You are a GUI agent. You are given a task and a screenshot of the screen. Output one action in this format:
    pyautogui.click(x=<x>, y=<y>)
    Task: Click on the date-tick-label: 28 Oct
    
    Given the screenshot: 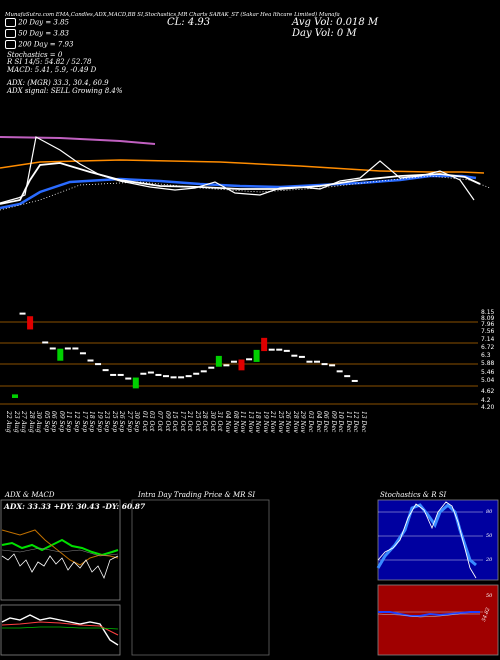 What is the action you would take?
    pyautogui.click(x=205, y=421)
    